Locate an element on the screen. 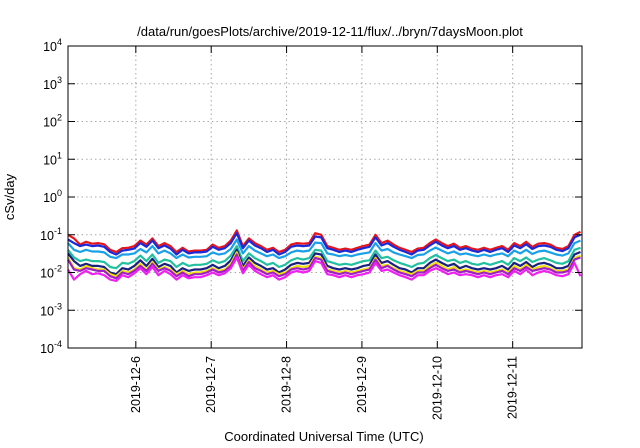  x-tick-label: 2019-12-6 is located at coordinates (136, 384).